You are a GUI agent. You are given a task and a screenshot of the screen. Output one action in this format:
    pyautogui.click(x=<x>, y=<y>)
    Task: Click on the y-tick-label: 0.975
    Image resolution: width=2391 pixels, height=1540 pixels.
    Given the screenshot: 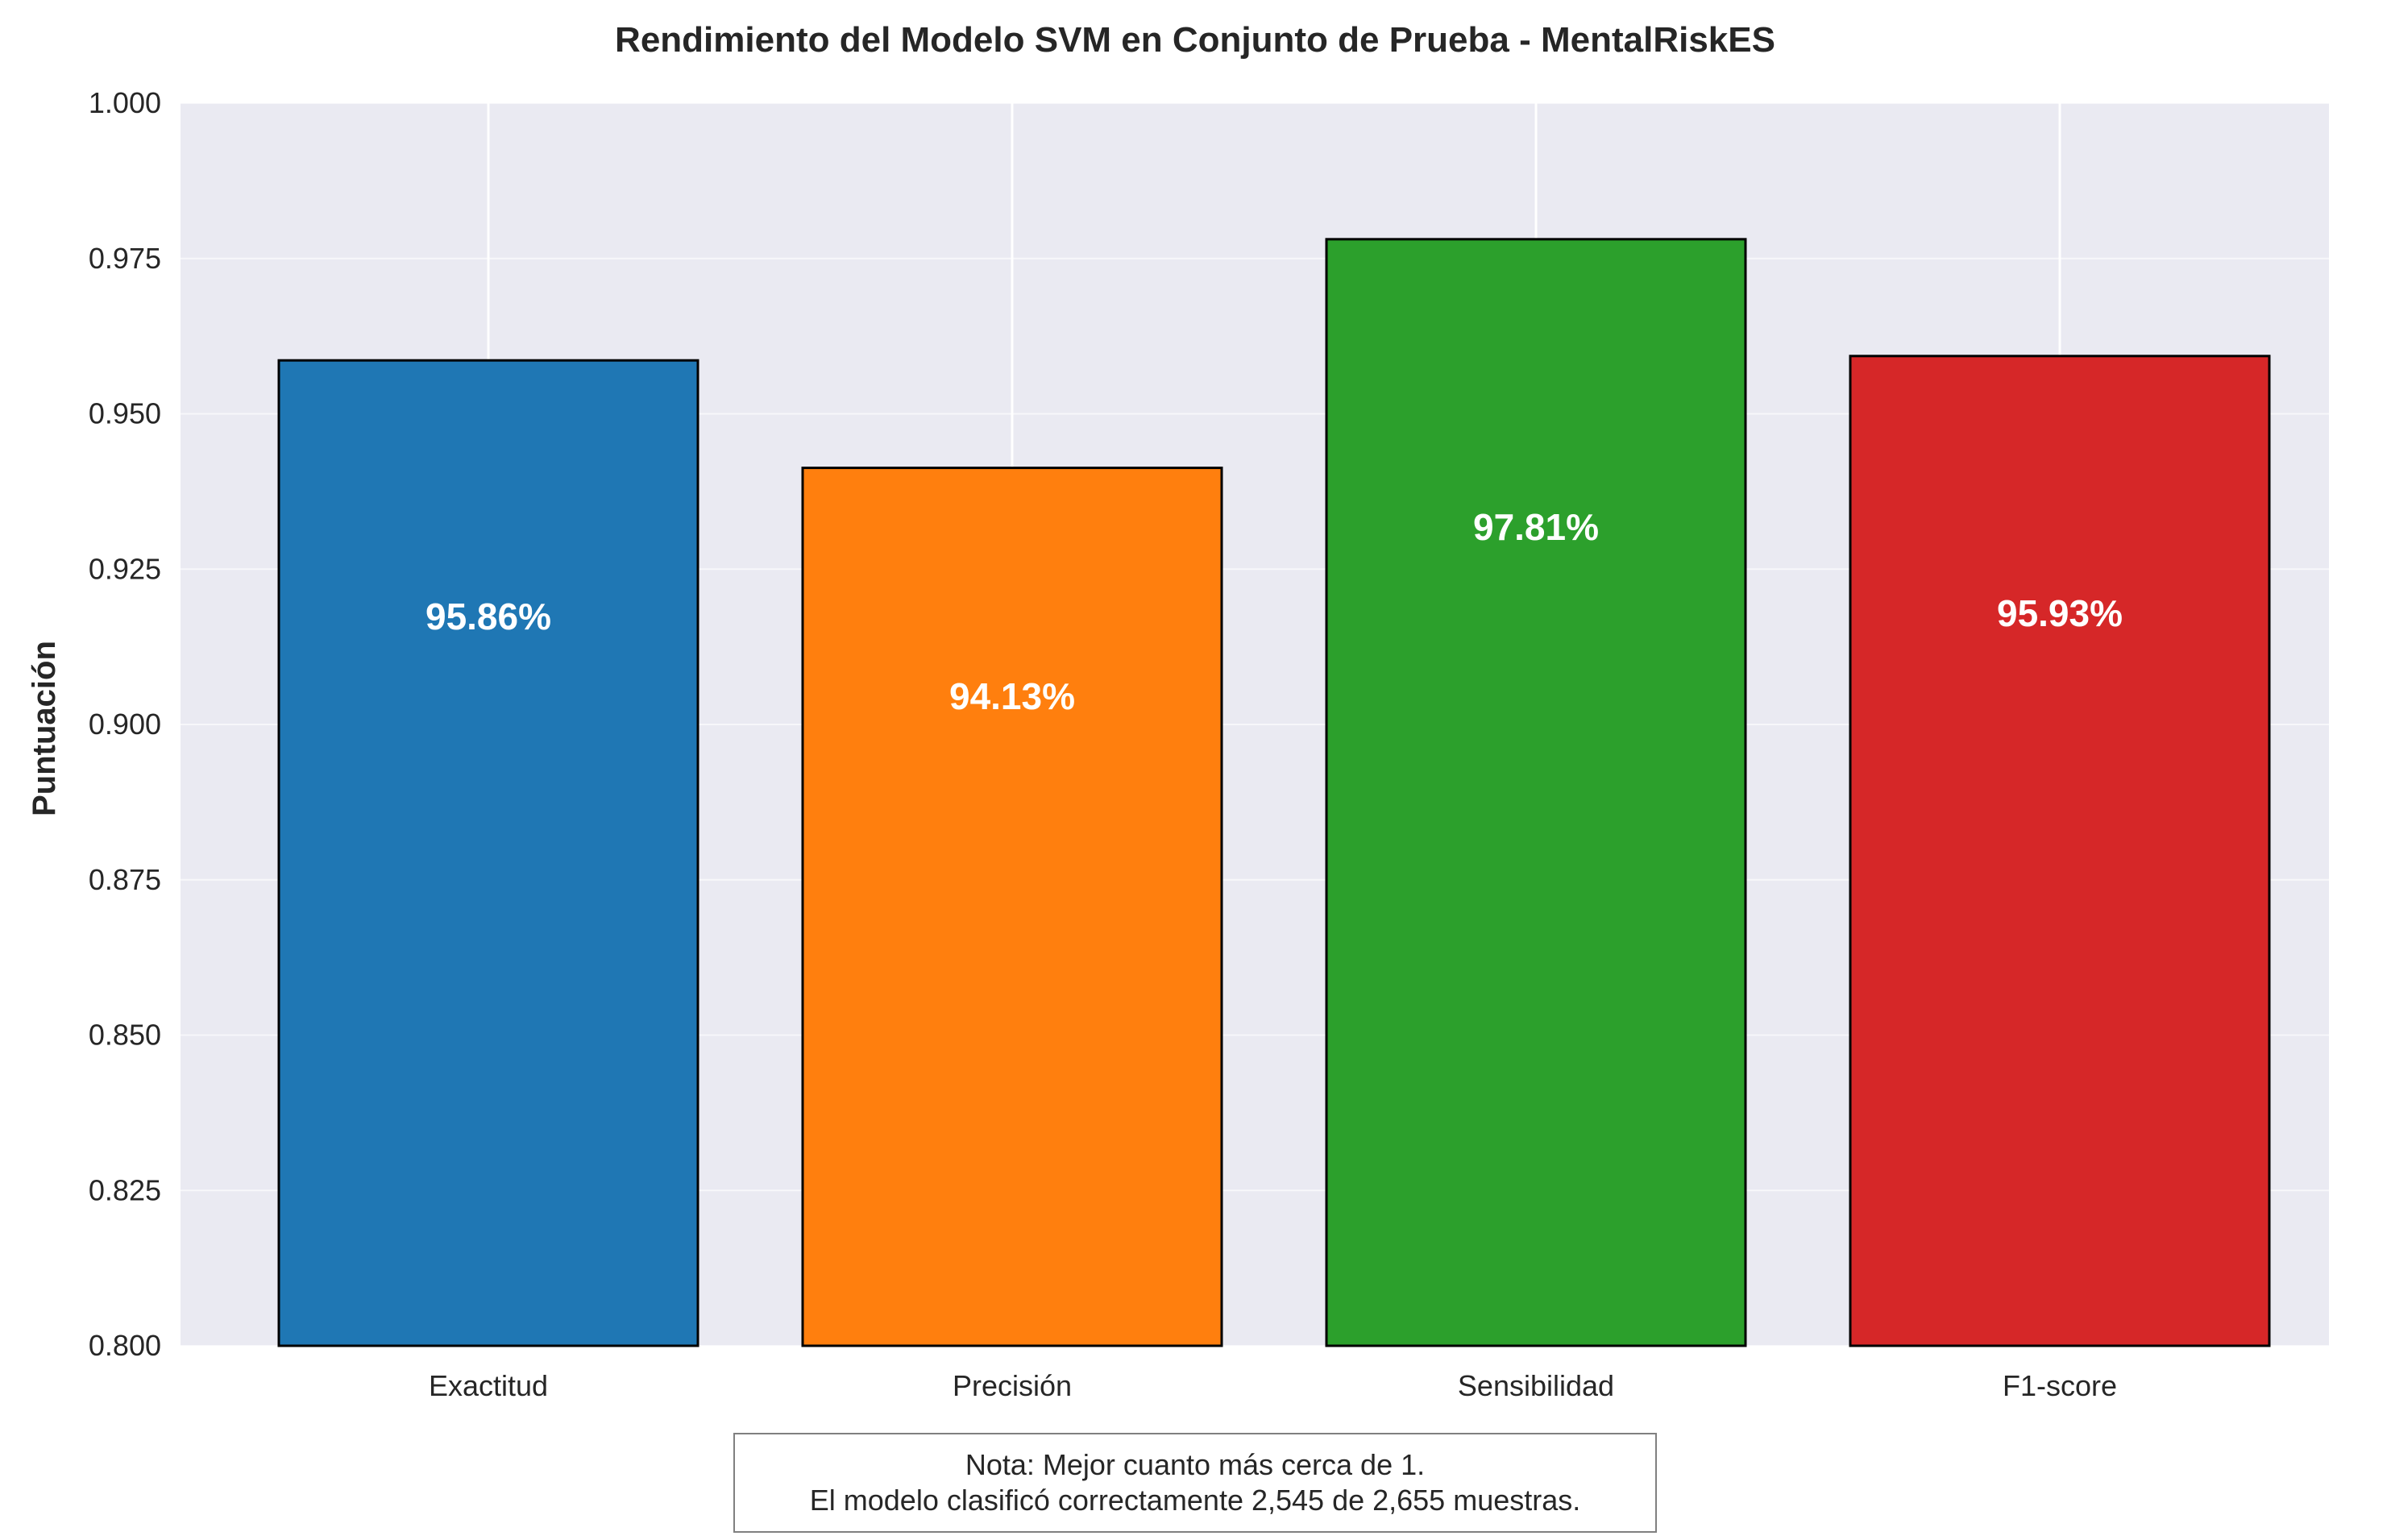 What is the action you would take?
    pyautogui.click(x=125, y=259)
    